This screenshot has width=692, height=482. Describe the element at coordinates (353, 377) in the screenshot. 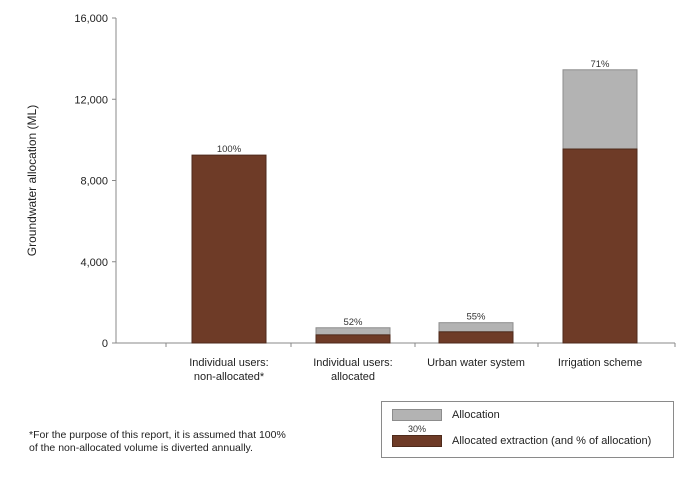

I see `x-tick-label: allocated` at that location.